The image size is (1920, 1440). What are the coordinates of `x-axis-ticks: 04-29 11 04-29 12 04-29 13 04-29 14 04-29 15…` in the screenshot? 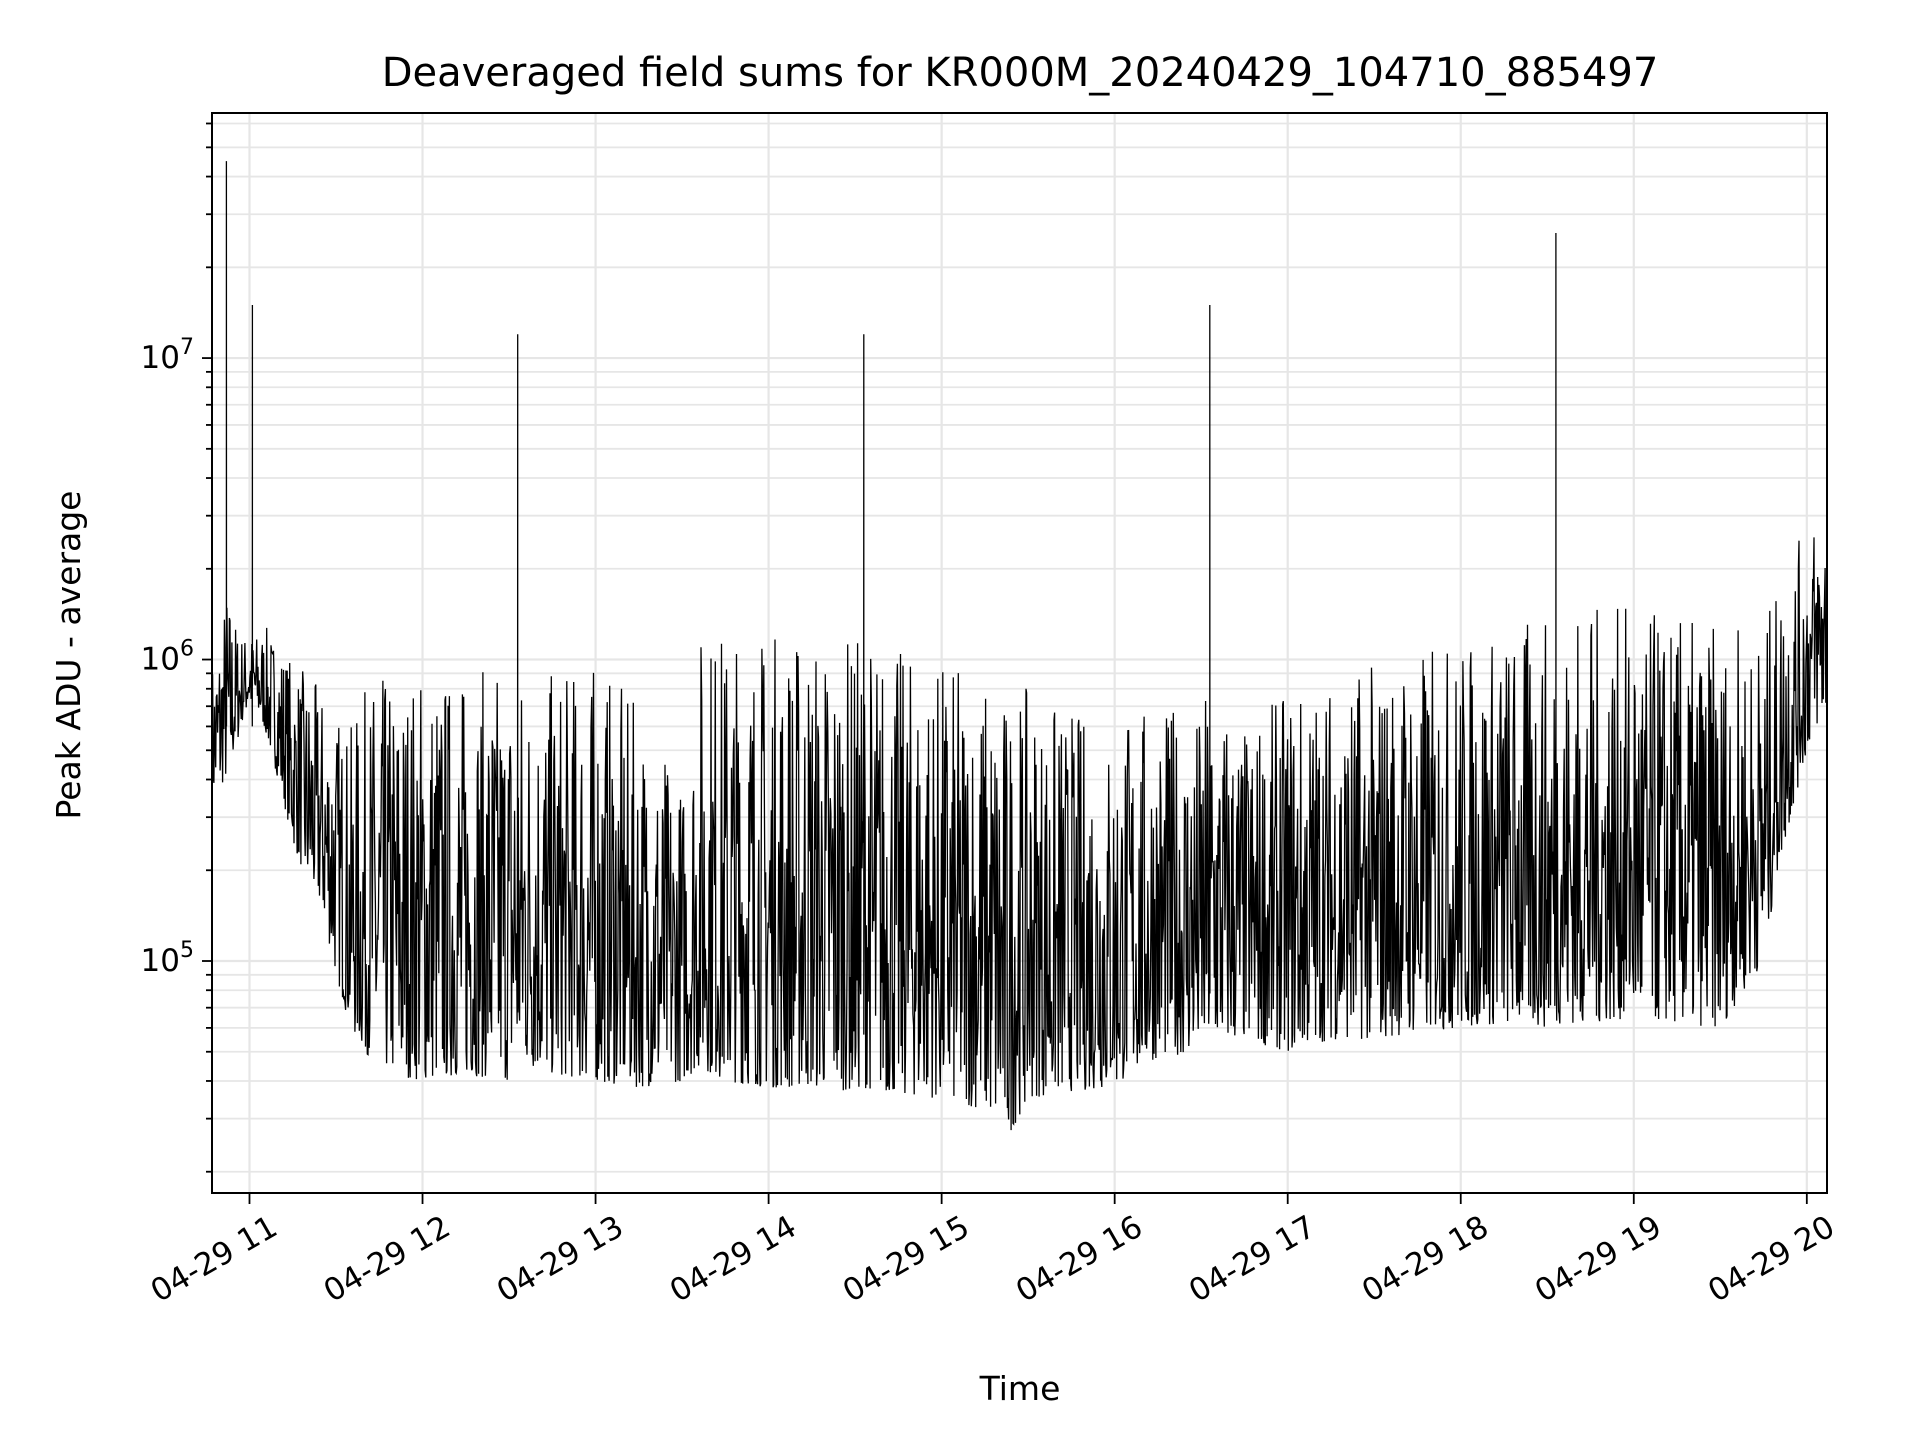 It's located at (993, 1251).